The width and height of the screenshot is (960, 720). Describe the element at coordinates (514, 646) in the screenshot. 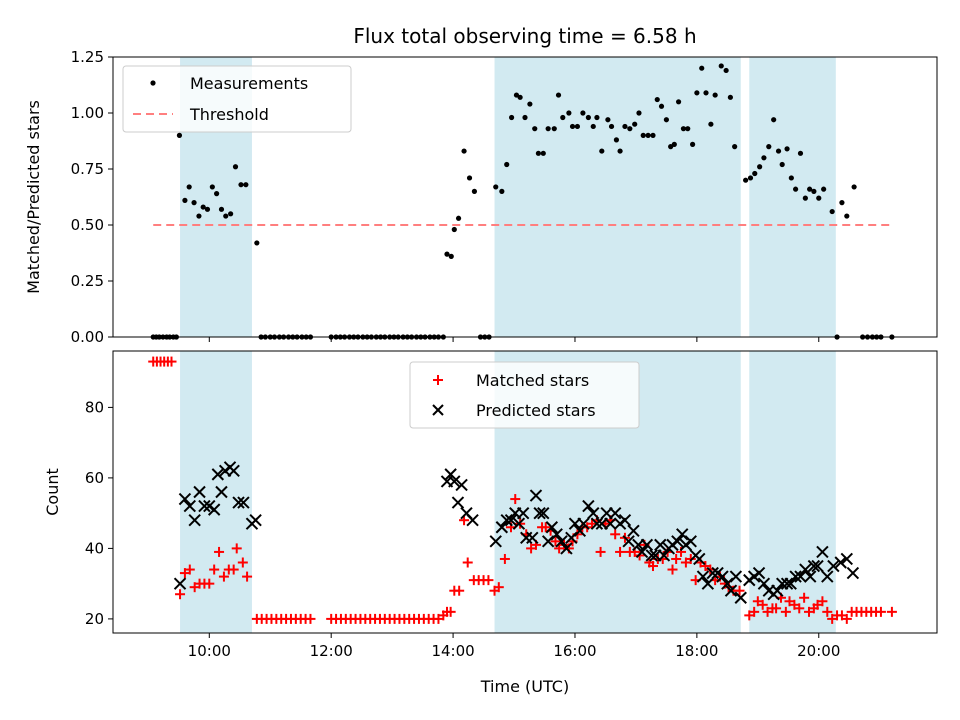

I see `bottom-x-ticks: 10:00 12:00 14:00 16:00 18:00 20:00` at that location.